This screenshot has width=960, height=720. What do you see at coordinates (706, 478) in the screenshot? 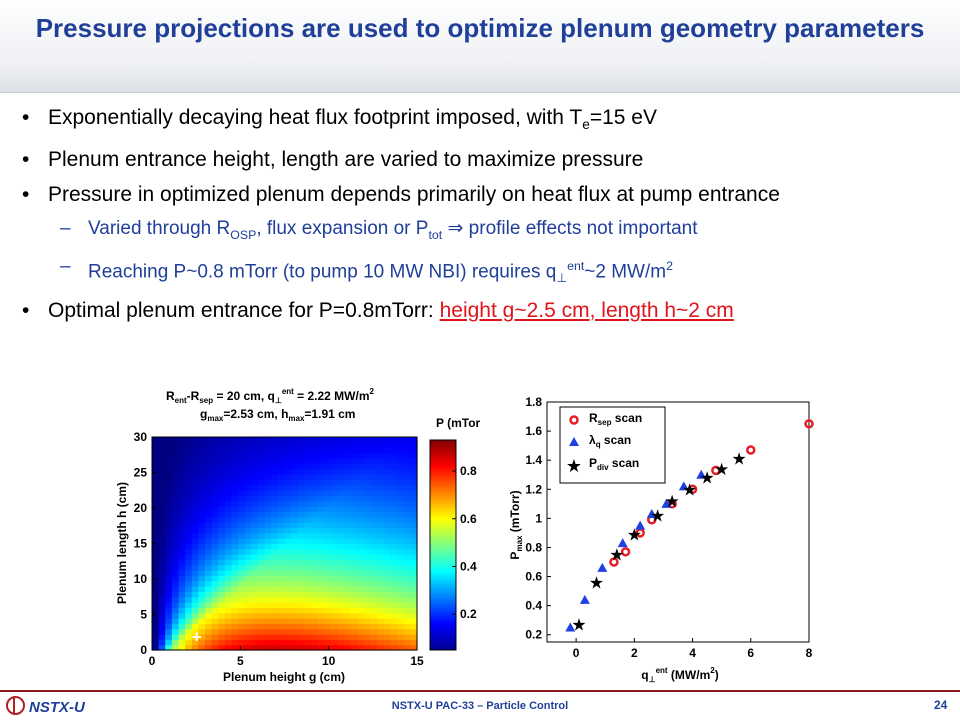
I see `pdiv-point: ★` at bounding box center [706, 478].